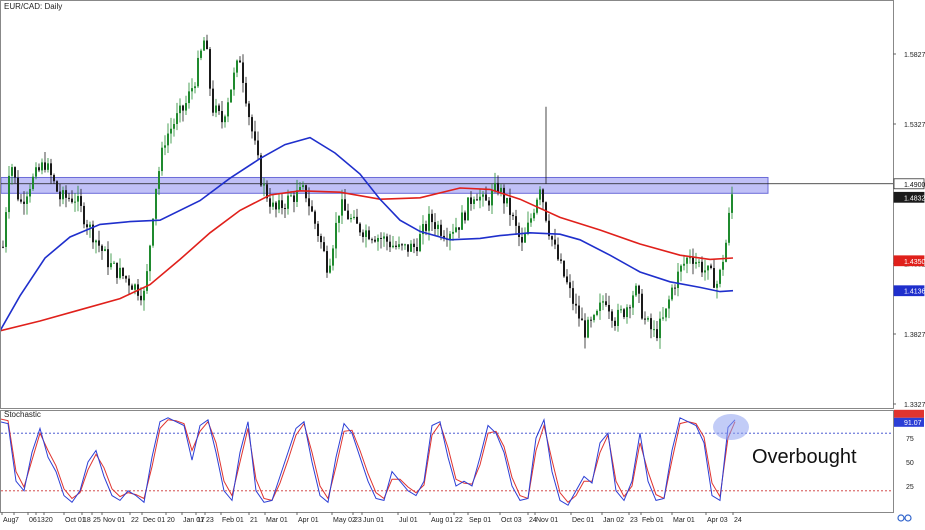 This screenshot has width=925, height=530. I want to click on y-tick-label: 1.5327, so click(914, 125).